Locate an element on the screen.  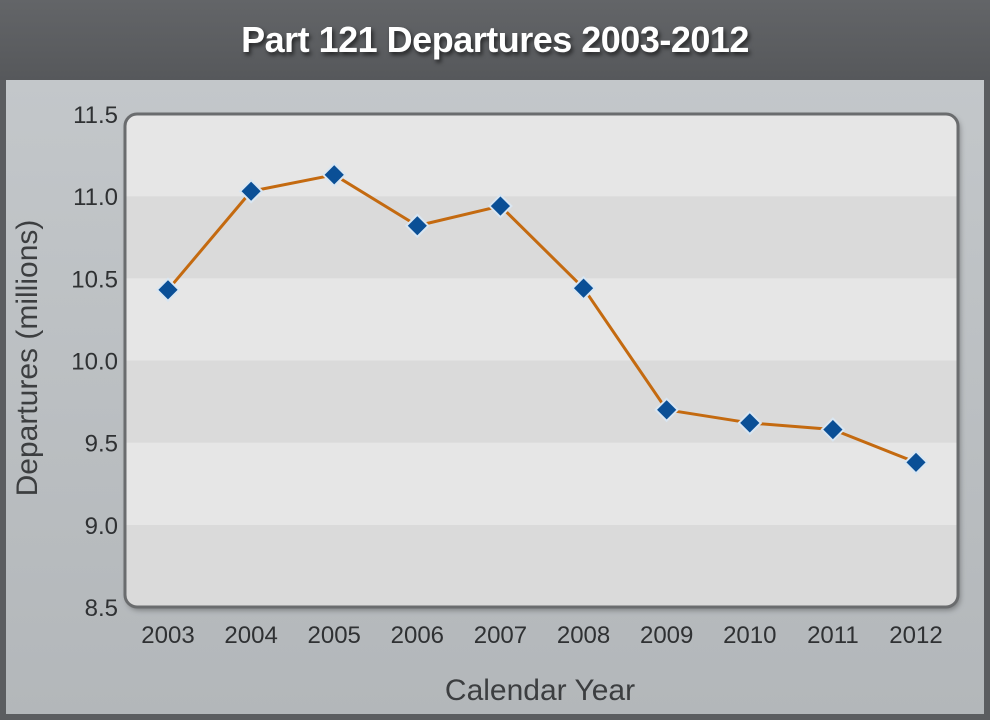
x-tick-label: 2012 is located at coordinates (915, 635).